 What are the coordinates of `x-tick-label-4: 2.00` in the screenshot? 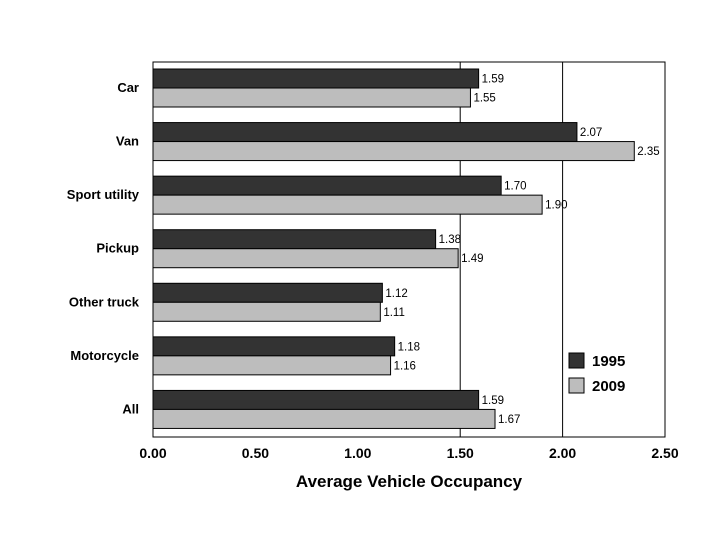 It's located at (562, 453).